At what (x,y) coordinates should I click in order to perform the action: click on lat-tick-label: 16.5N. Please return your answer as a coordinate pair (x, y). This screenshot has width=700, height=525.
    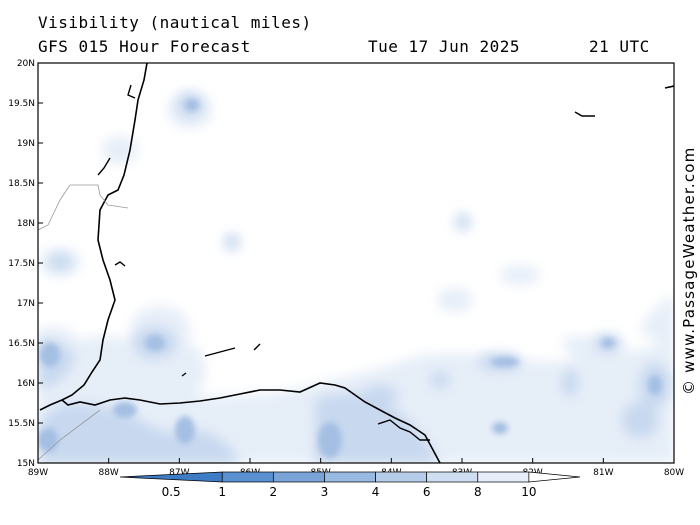
    Looking at the image, I should click on (21, 344).